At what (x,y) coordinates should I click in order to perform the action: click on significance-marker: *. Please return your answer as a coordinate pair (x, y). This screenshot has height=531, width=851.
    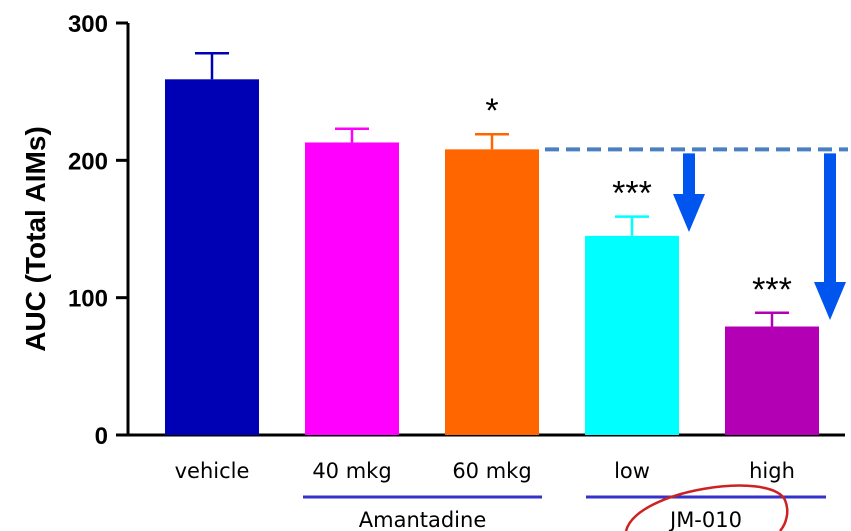
    Looking at the image, I should click on (491, 111).